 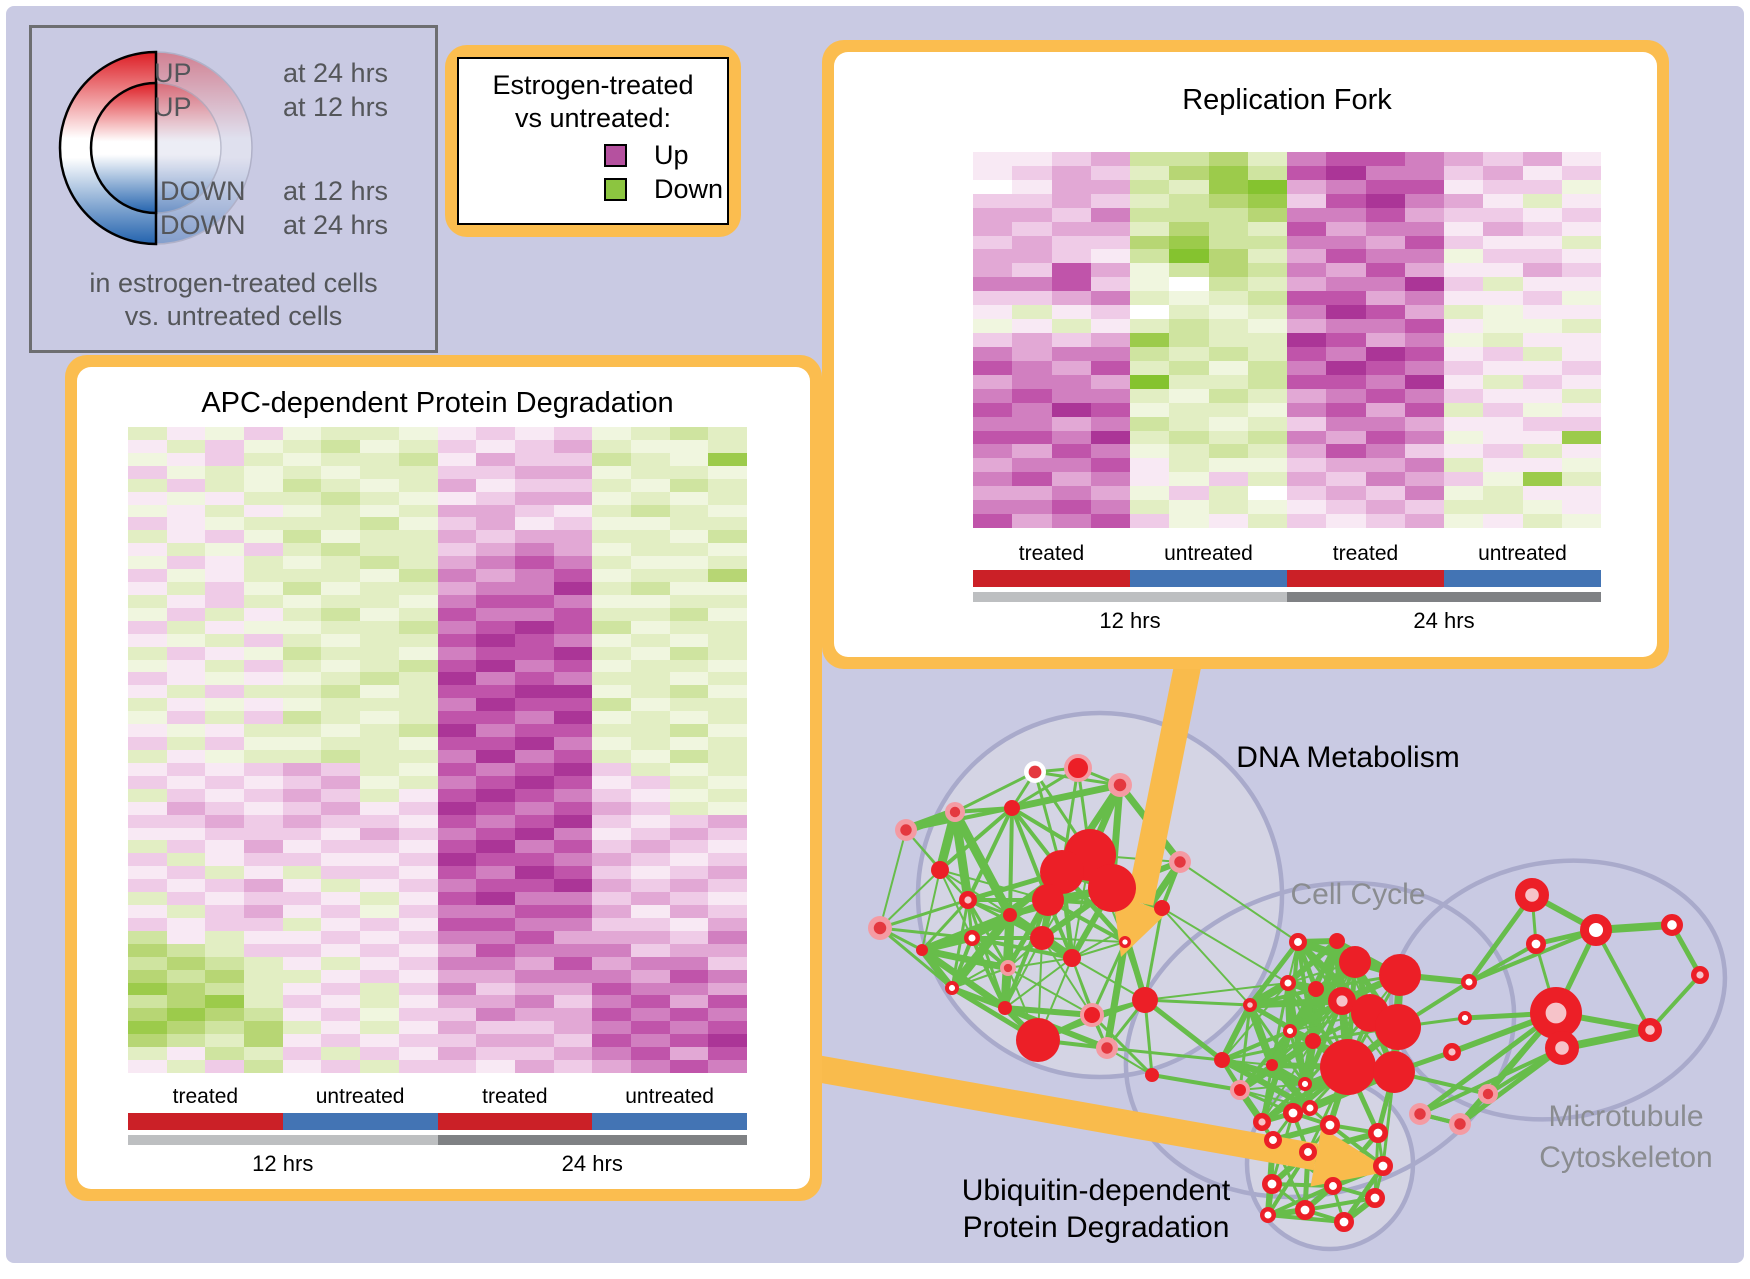 What do you see at coordinates (1051, 553) in the screenshot?
I see `column-group-label: treated` at bounding box center [1051, 553].